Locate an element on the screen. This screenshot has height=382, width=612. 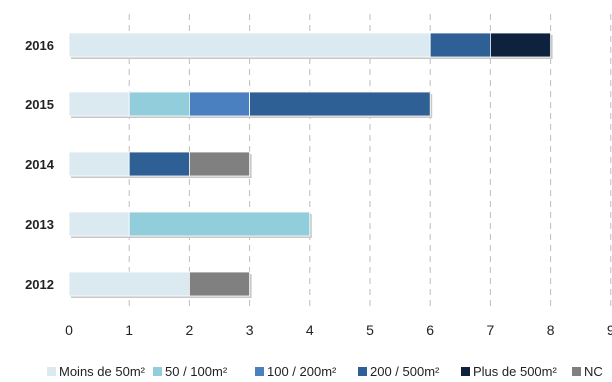
legend-item: Plus de 500m² is located at coordinates (509, 371).